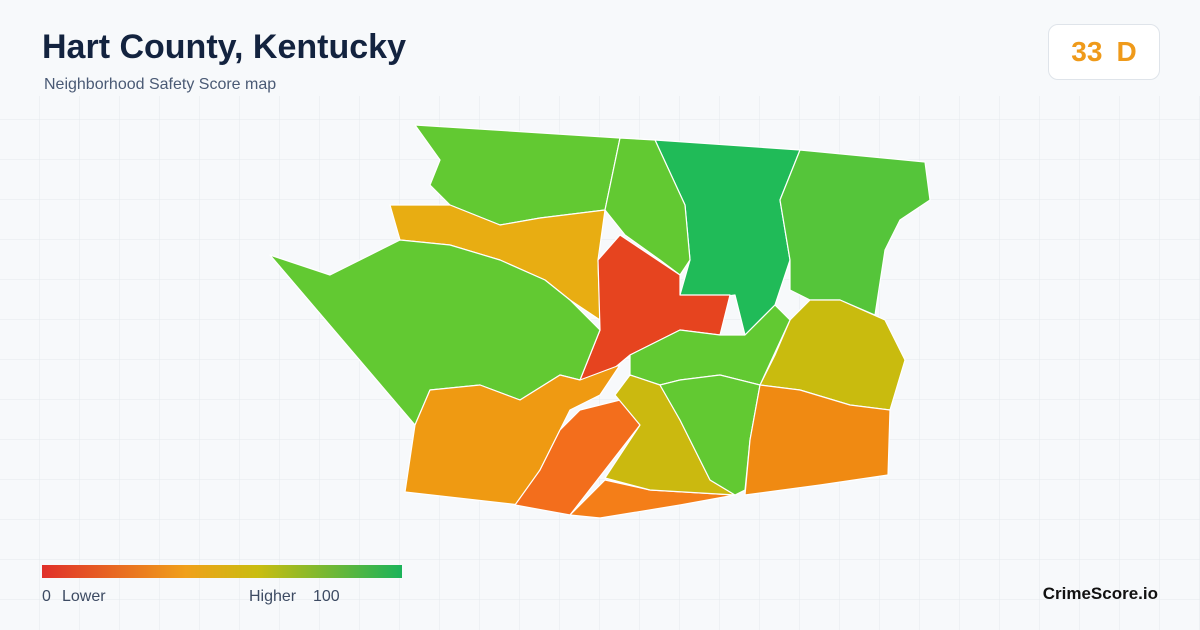 This screenshot has height=630, width=1200. Describe the element at coordinates (1087, 51) in the screenshot. I see `score: 33` at that location.